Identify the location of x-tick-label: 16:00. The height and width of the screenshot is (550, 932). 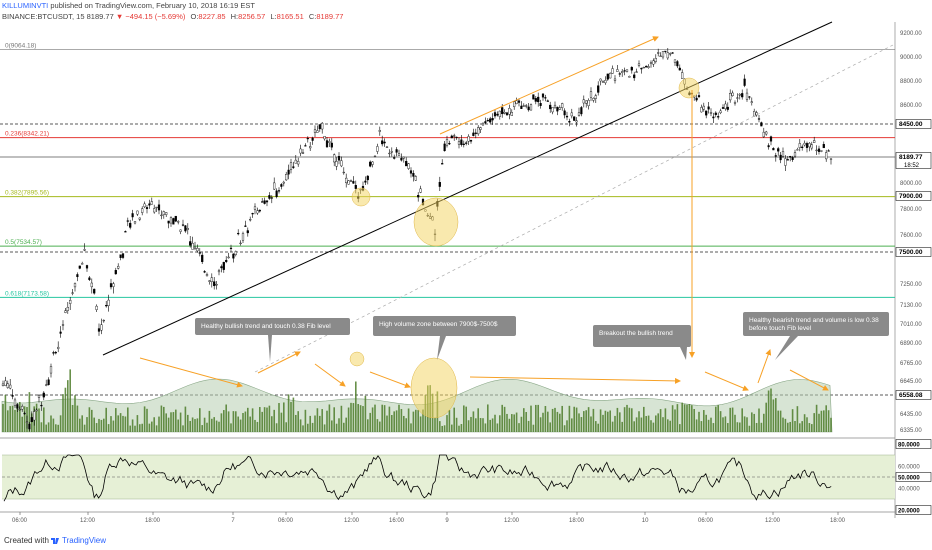
(397, 521).